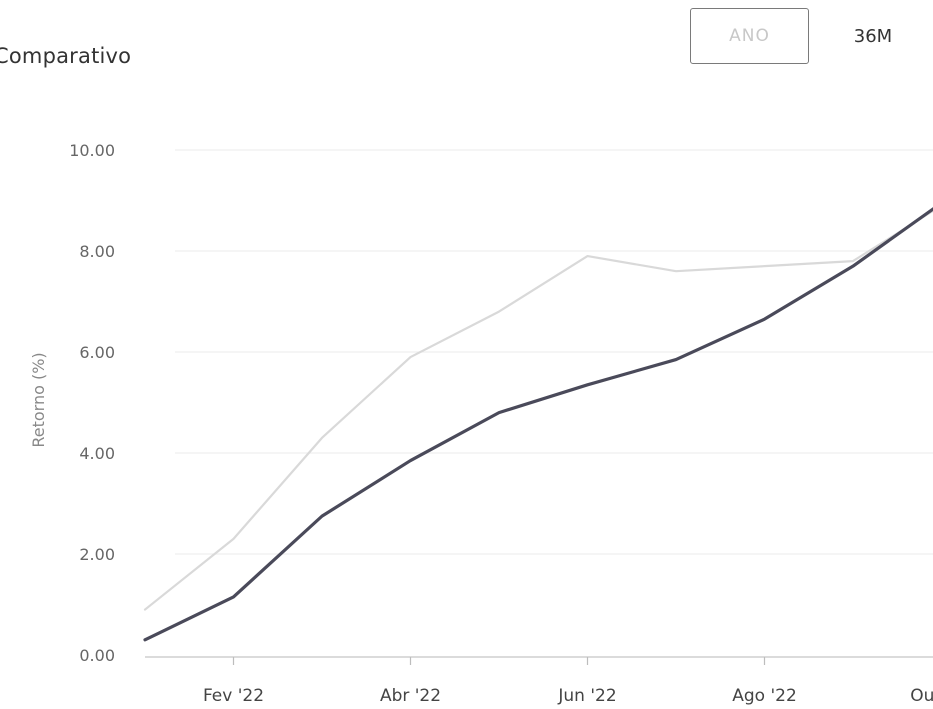 The height and width of the screenshot is (709, 933). I want to click on x-tick-label: Out '22, so click(921, 696).